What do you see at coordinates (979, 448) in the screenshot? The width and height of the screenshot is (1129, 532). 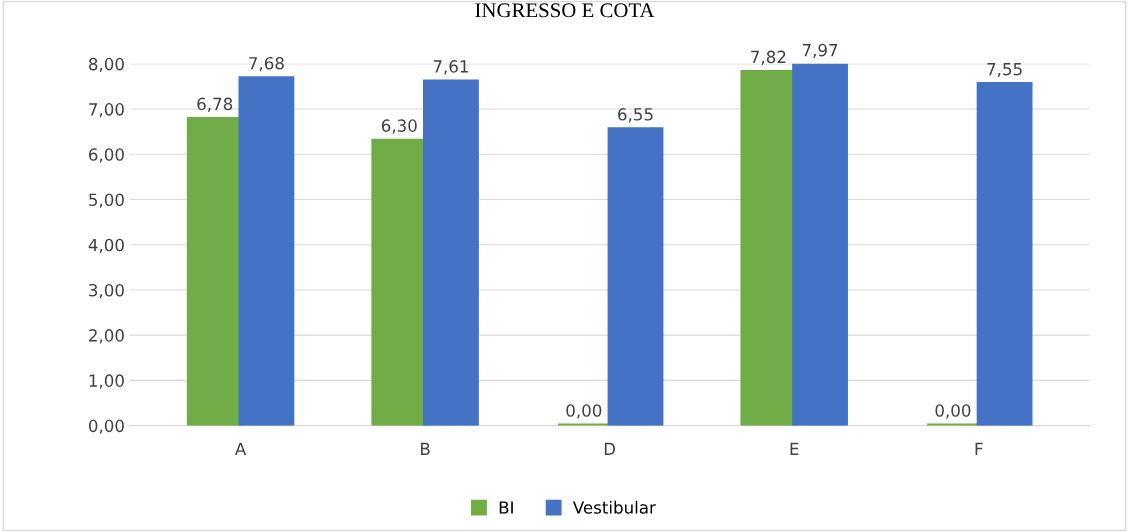 I see `x-tick-label: F` at bounding box center [979, 448].